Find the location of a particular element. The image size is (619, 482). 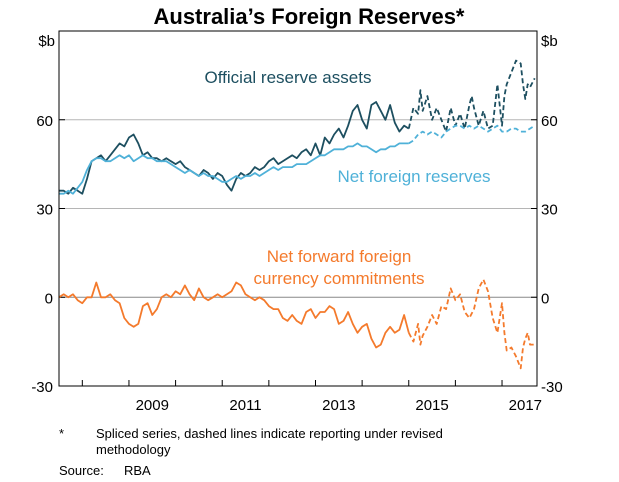

chart-title: Australia’s Foreign Reserves* is located at coordinates (309, 16).